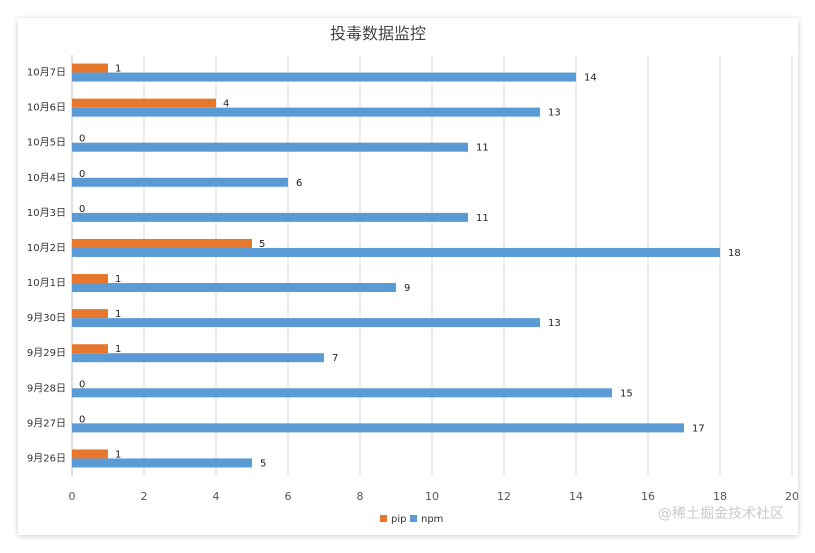 This screenshot has height=553, width=815. What do you see at coordinates (46, 388) in the screenshot?
I see `category-label: 9月28日` at bounding box center [46, 388].